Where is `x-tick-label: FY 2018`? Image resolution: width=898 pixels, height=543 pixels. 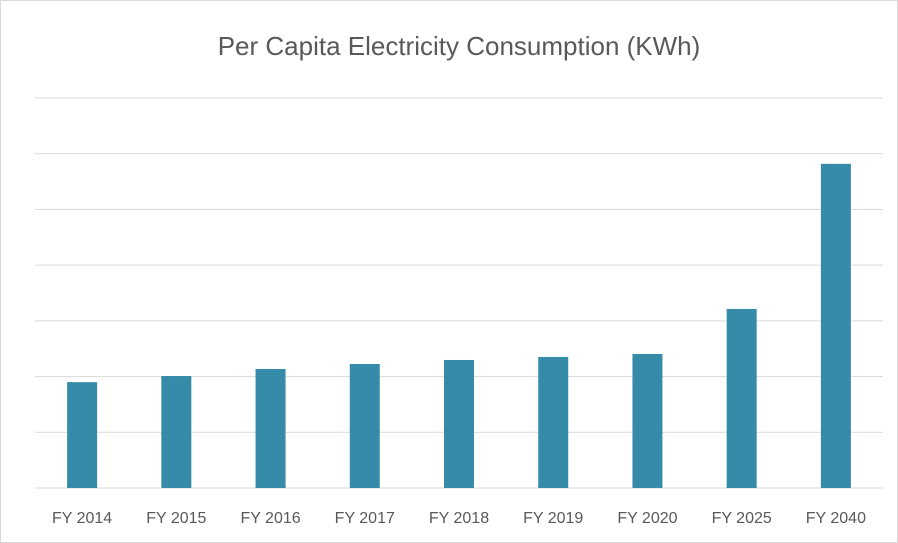
x-tick-label: FY 2018 is located at coordinates (459, 518).